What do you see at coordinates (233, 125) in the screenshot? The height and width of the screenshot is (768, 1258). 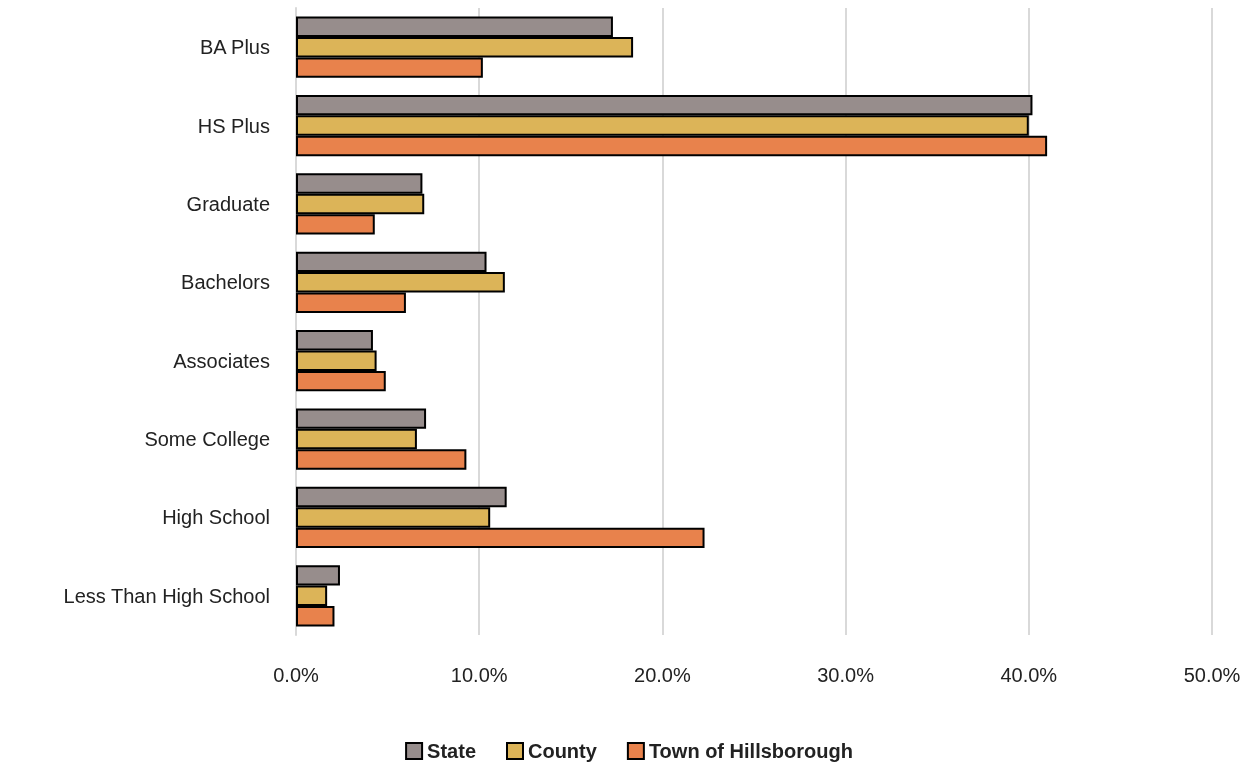 I see `y-tick-label: HS Plus` at bounding box center [233, 125].